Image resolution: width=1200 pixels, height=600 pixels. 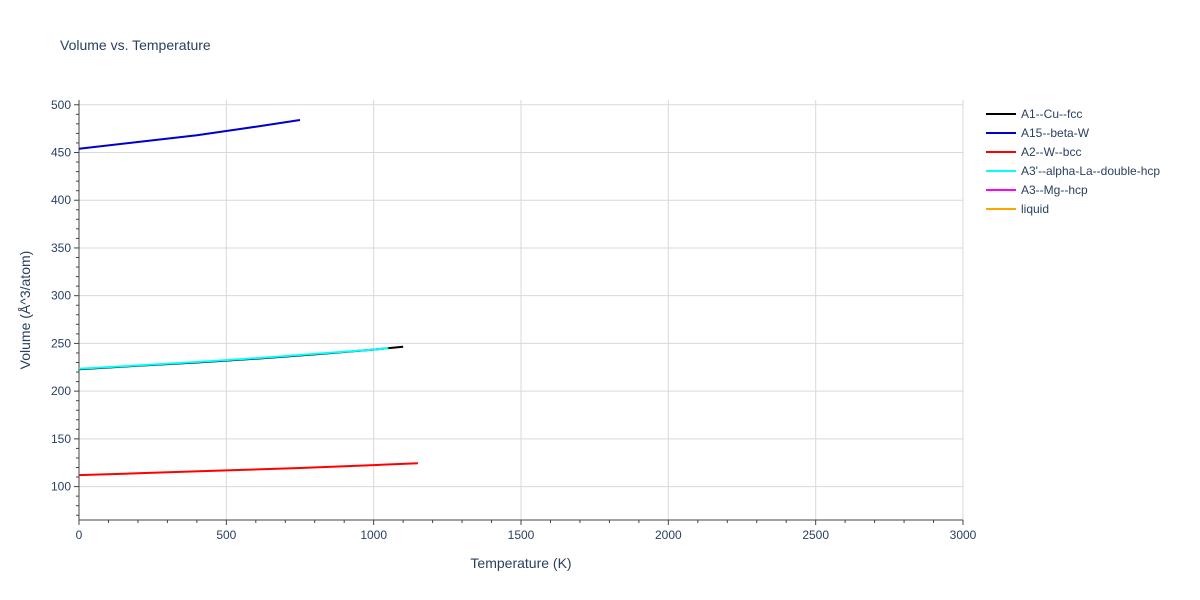 What do you see at coordinates (61, 200) in the screenshot?
I see `y-tick-label: 400` at bounding box center [61, 200].